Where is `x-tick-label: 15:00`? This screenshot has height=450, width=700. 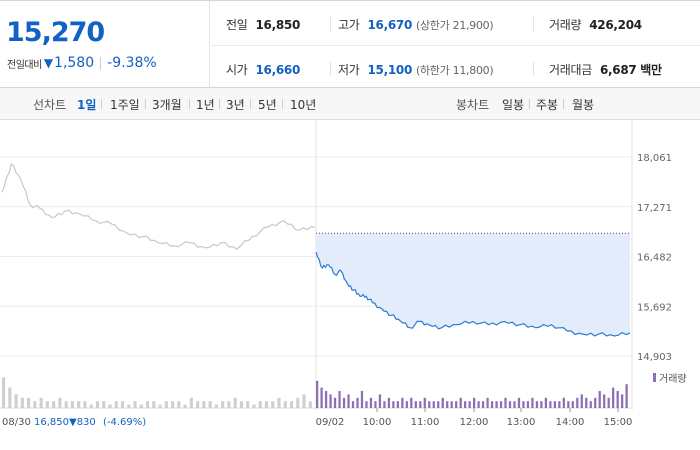 x-tick-label: 15:00 is located at coordinates (618, 422).